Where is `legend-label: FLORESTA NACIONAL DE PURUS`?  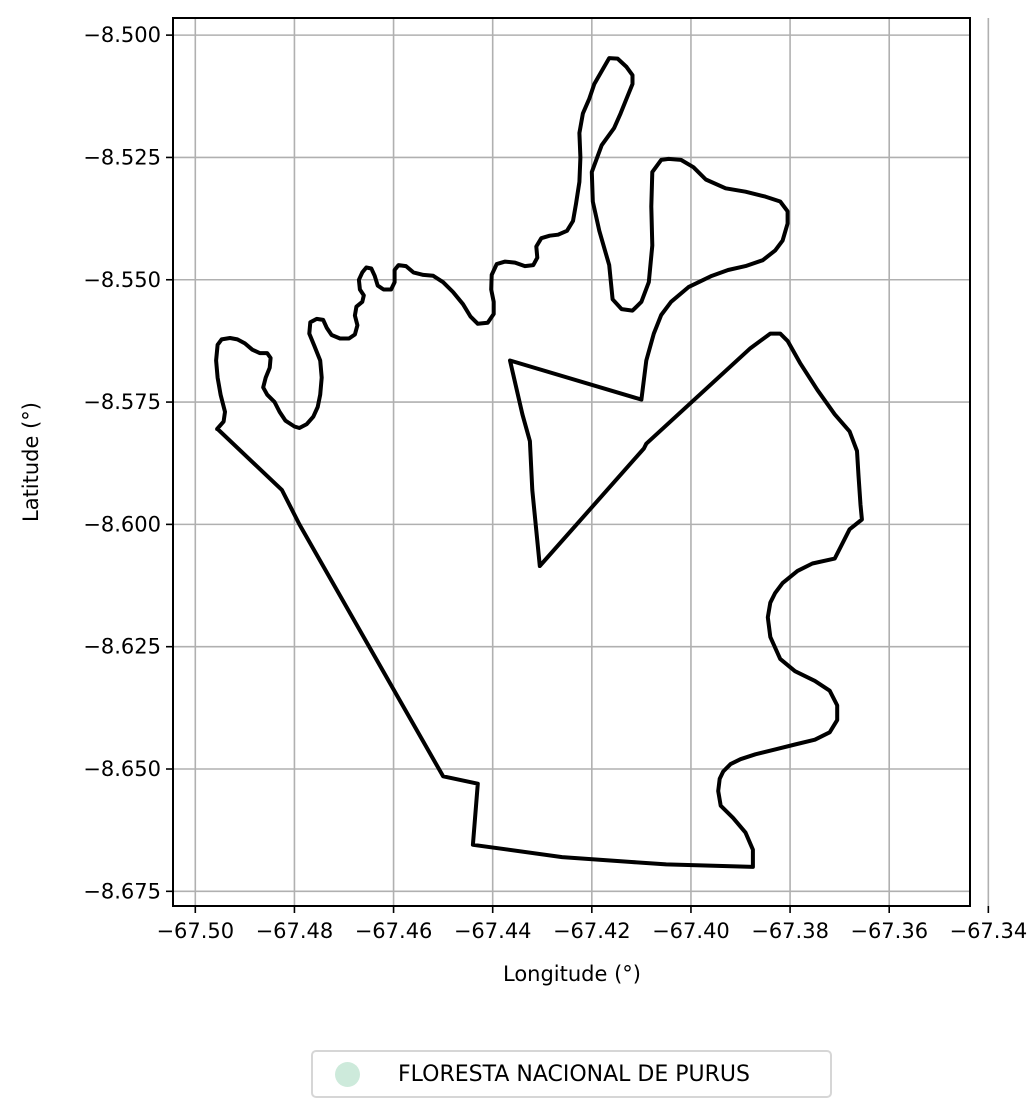 legend-label: FLORESTA NACIONAL DE PURUS is located at coordinates (574, 1074).